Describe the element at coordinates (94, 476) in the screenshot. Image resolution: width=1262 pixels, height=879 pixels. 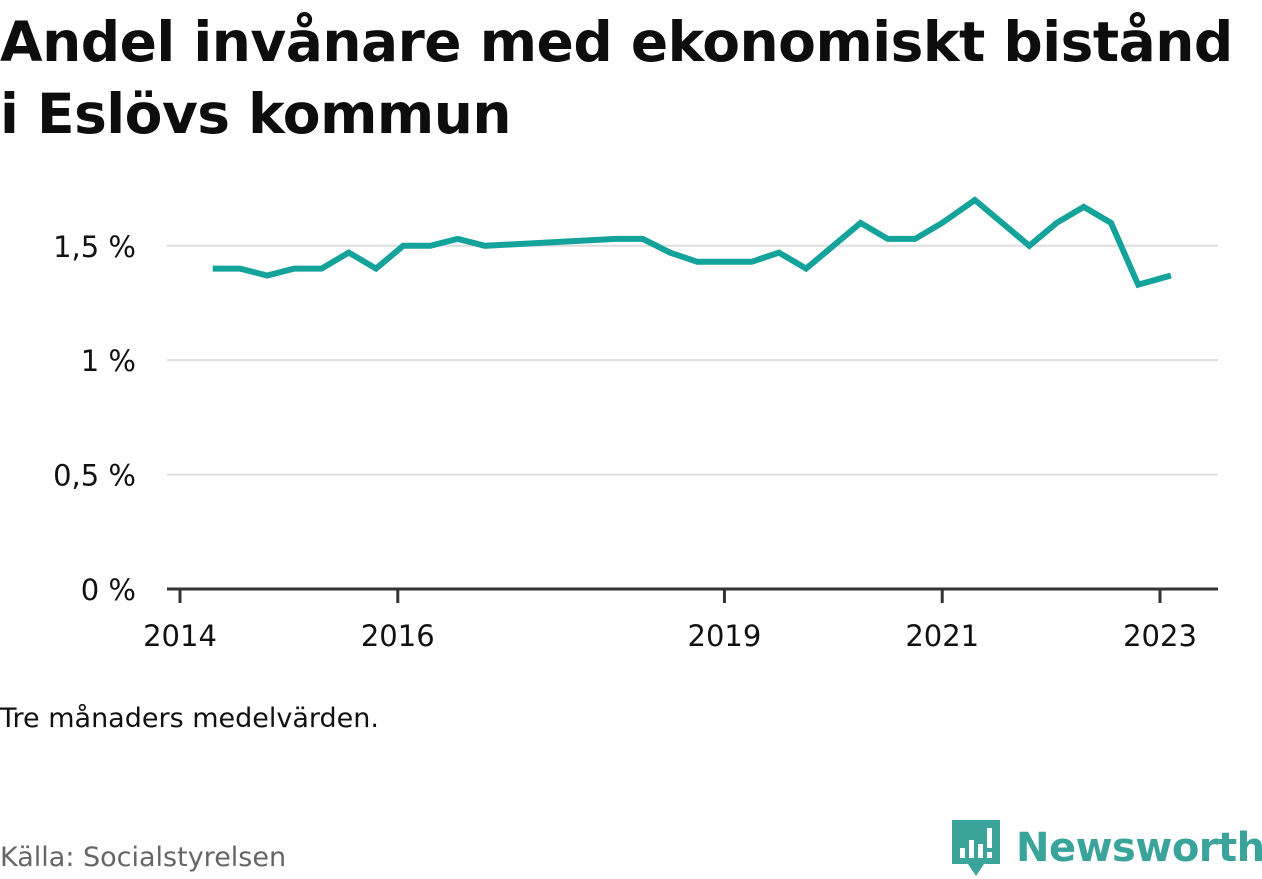
I see `y-tick-label-1: 0,5 %` at that location.